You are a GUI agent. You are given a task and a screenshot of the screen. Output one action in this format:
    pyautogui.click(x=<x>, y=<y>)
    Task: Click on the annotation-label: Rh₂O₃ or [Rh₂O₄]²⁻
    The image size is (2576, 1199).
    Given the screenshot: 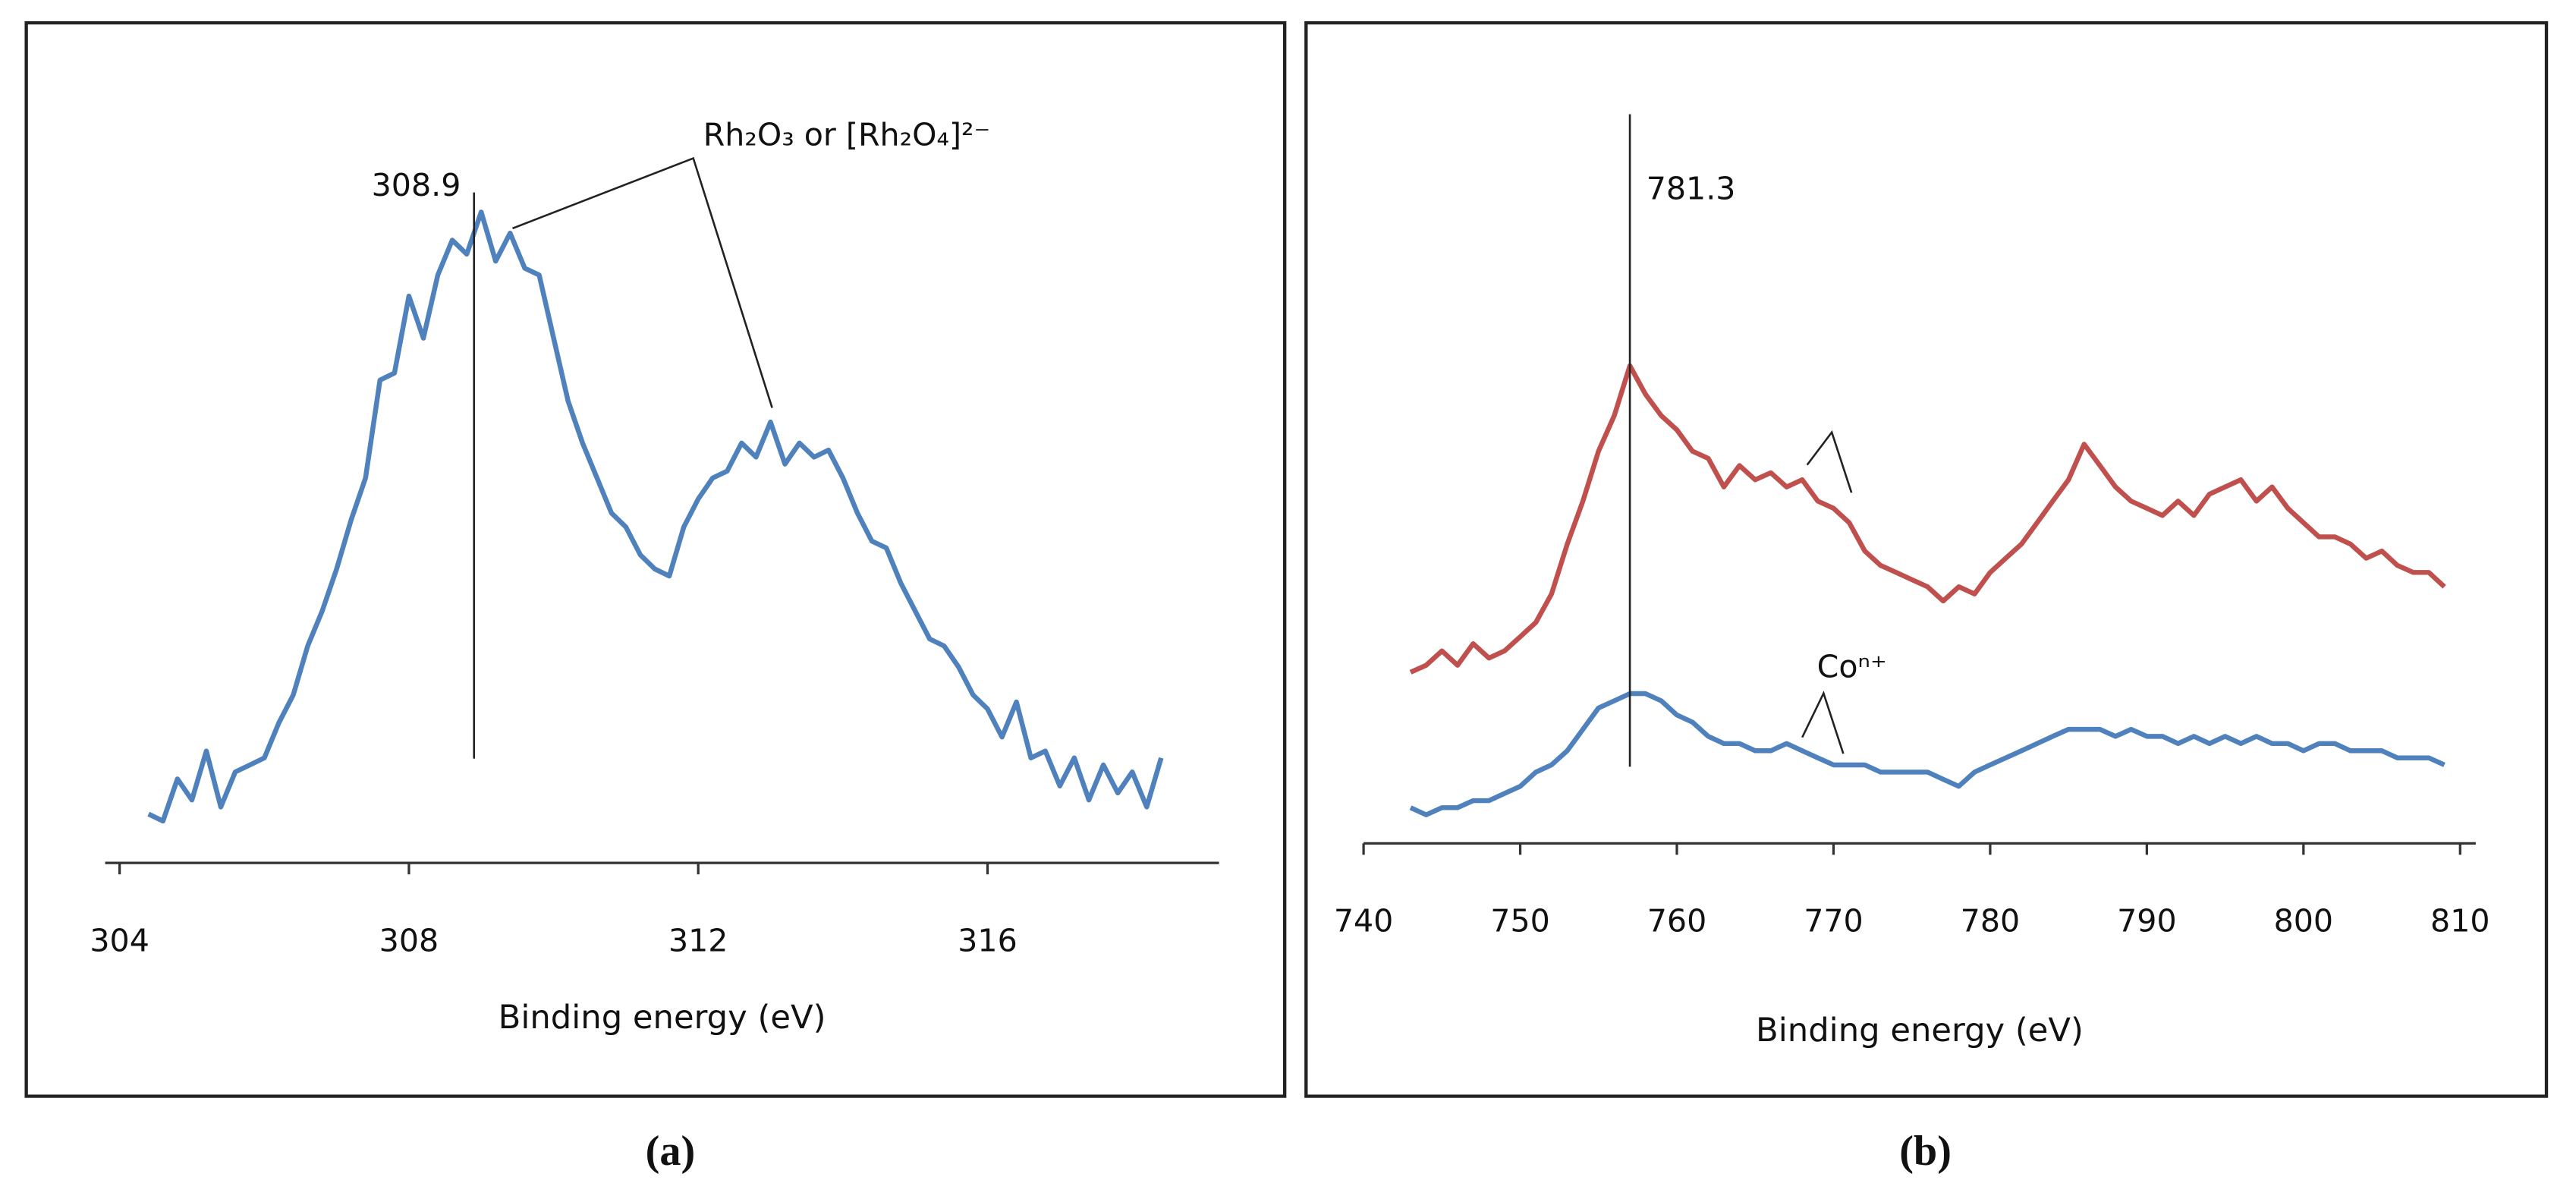 What is the action you would take?
    pyautogui.click(x=847, y=135)
    